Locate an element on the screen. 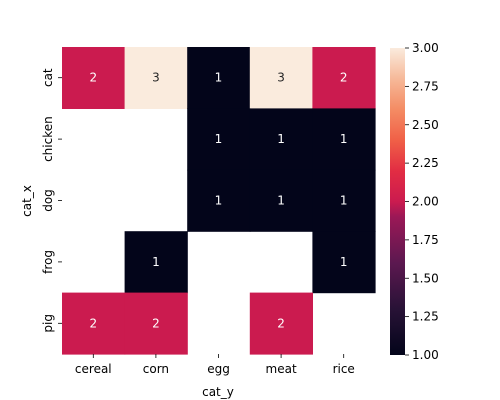 The width and height of the screenshot is (500, 400). colorbar-tick-label: 3.00 is located at coordinates (425, 48).